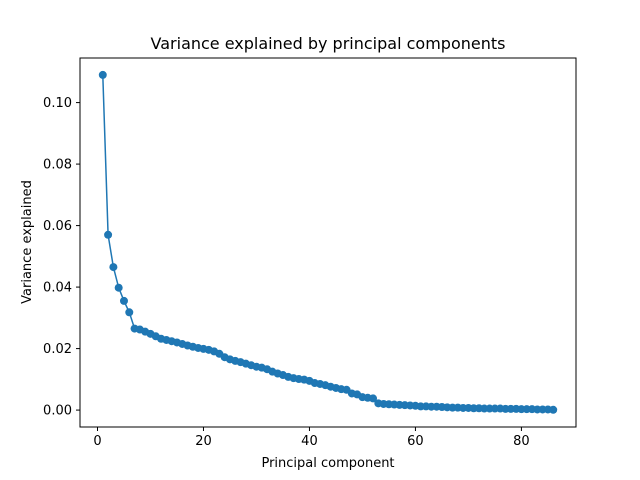 This screenshot has width=640, height=480. Describe the element at coordinates (97, 441) in the screenshot. I see `x-tick-label: 0` at that location.